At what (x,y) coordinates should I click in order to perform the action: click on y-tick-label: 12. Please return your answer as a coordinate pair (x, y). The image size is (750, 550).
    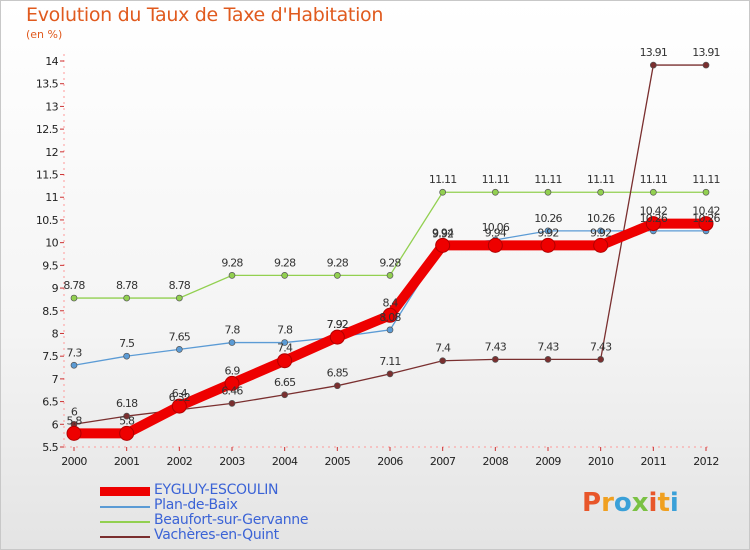
    Looking at the image, I should click on (51, 152).